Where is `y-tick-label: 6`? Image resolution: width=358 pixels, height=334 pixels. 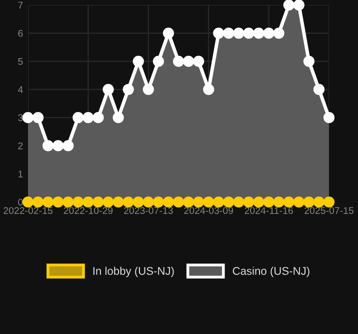
y-tick-label: 6 is located at coordinates (20, 33).